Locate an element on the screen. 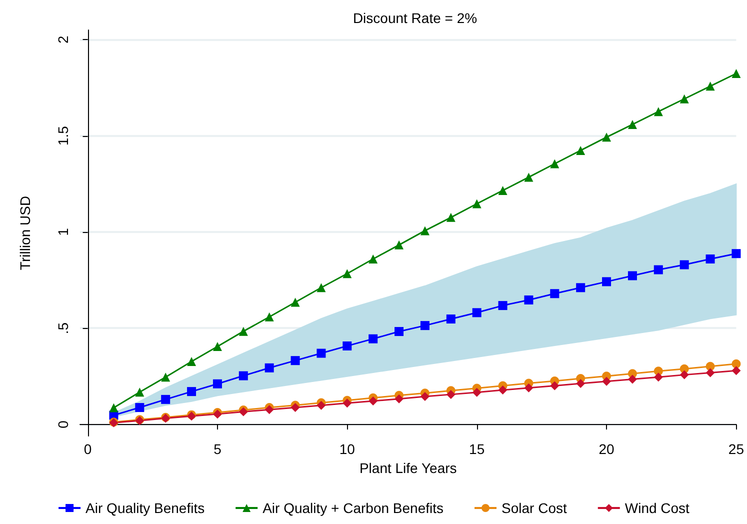 The image size is (747, 524). y-tick-label: 2 is located at coordinates (63, 40).